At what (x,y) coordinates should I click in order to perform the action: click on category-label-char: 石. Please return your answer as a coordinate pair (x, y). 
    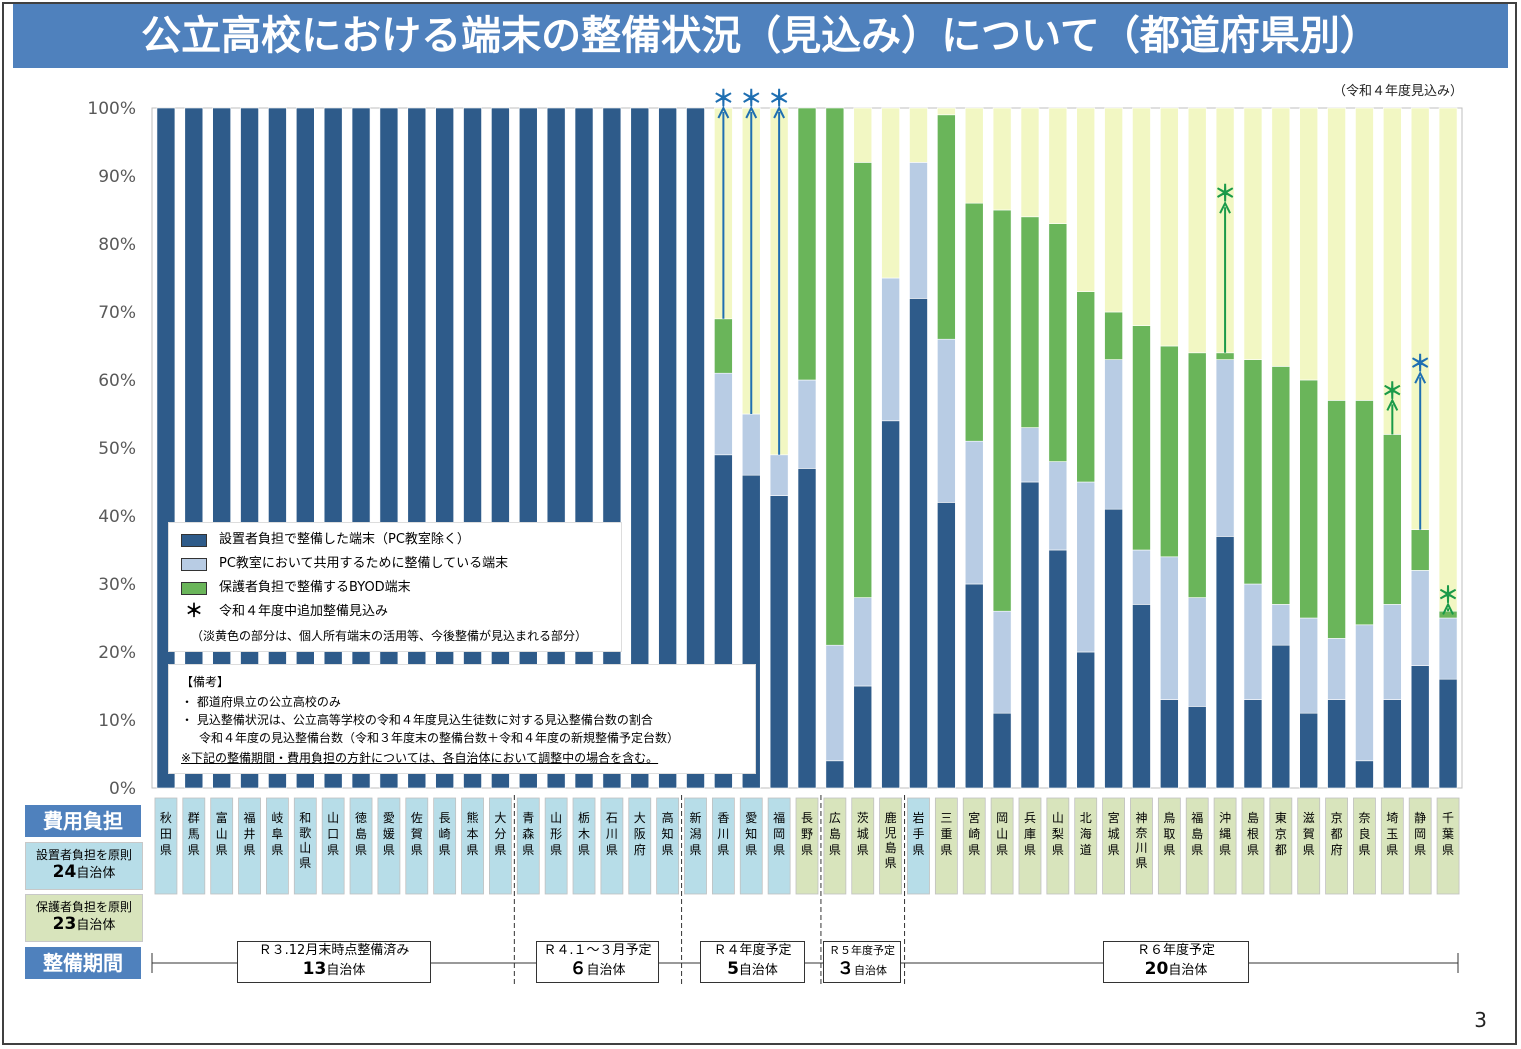
    Looking at the image, I should click on (612, 818).